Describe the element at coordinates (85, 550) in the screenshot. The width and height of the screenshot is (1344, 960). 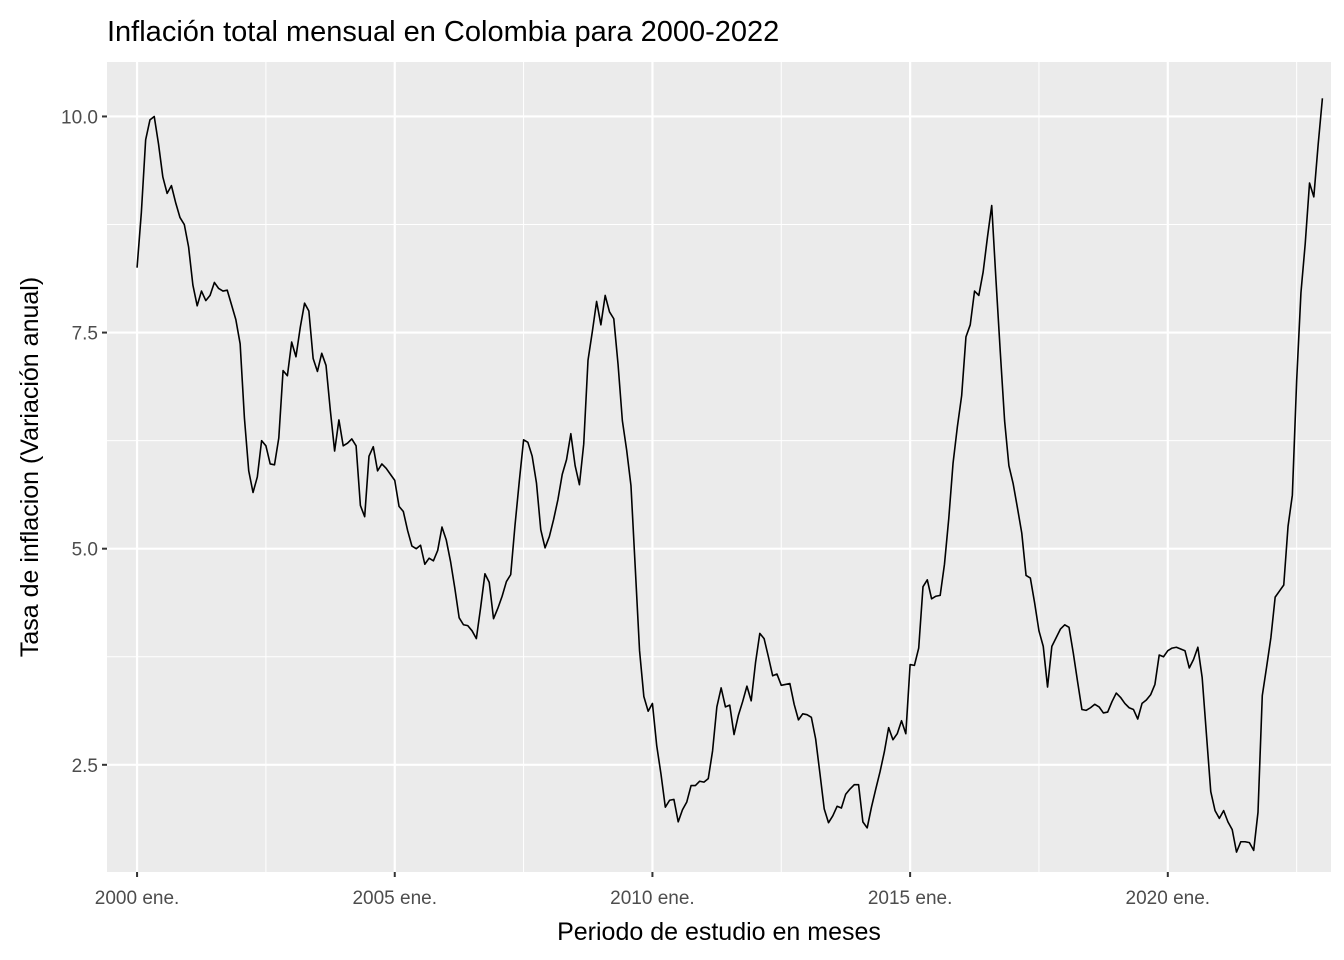
I see `y-tick-label: 5.0` at that location.